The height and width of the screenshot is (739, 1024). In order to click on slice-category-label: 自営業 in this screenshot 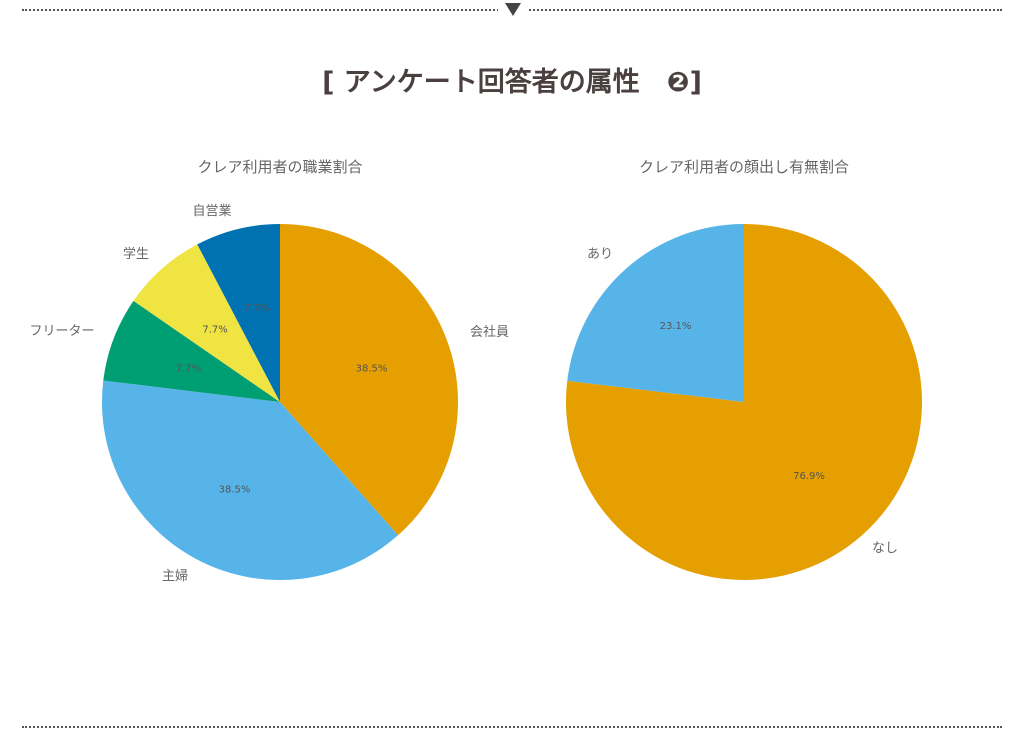, I will do `click(211, 211)`.